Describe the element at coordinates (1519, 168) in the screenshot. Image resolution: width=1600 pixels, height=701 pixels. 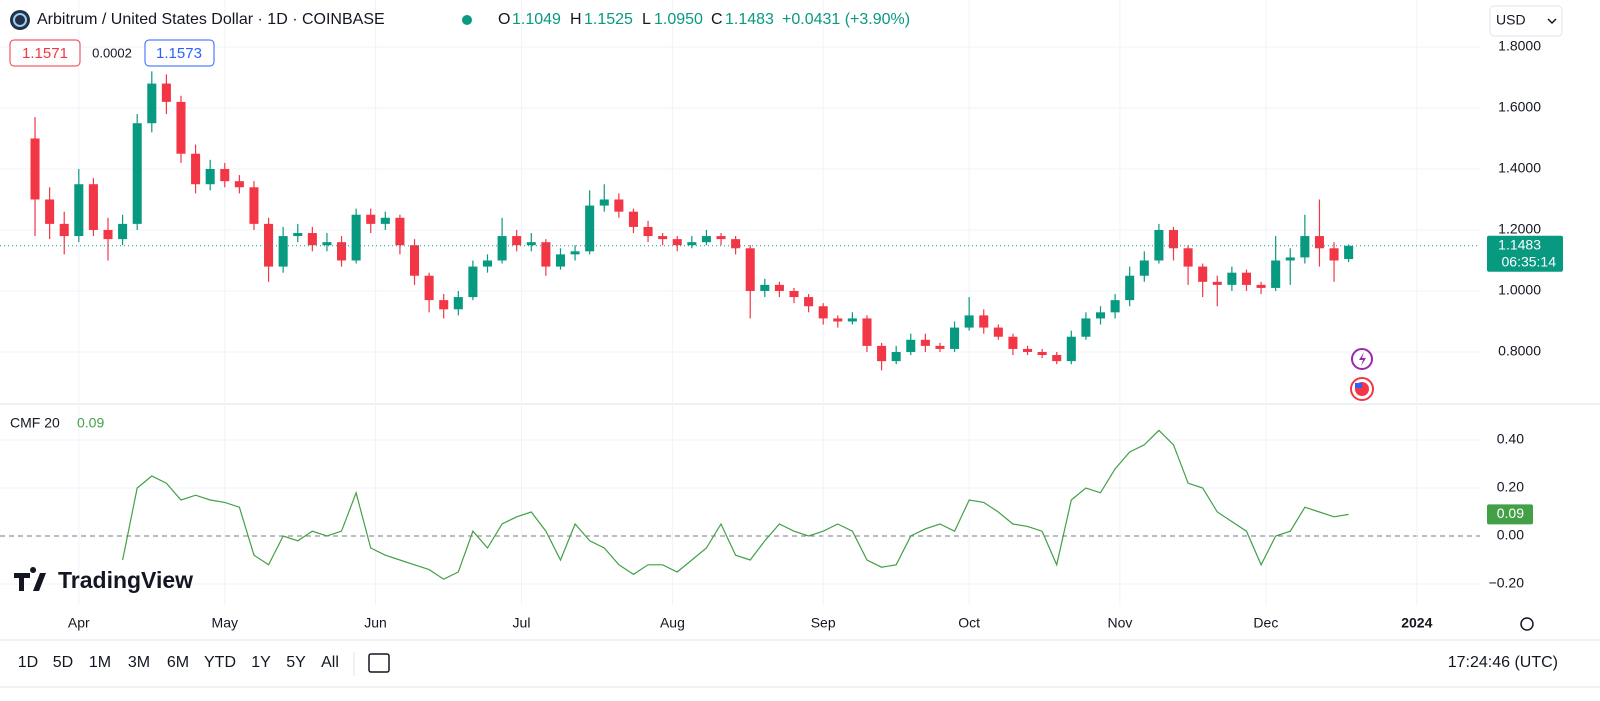
I see `y-tick-label: 1.4000` at that location.